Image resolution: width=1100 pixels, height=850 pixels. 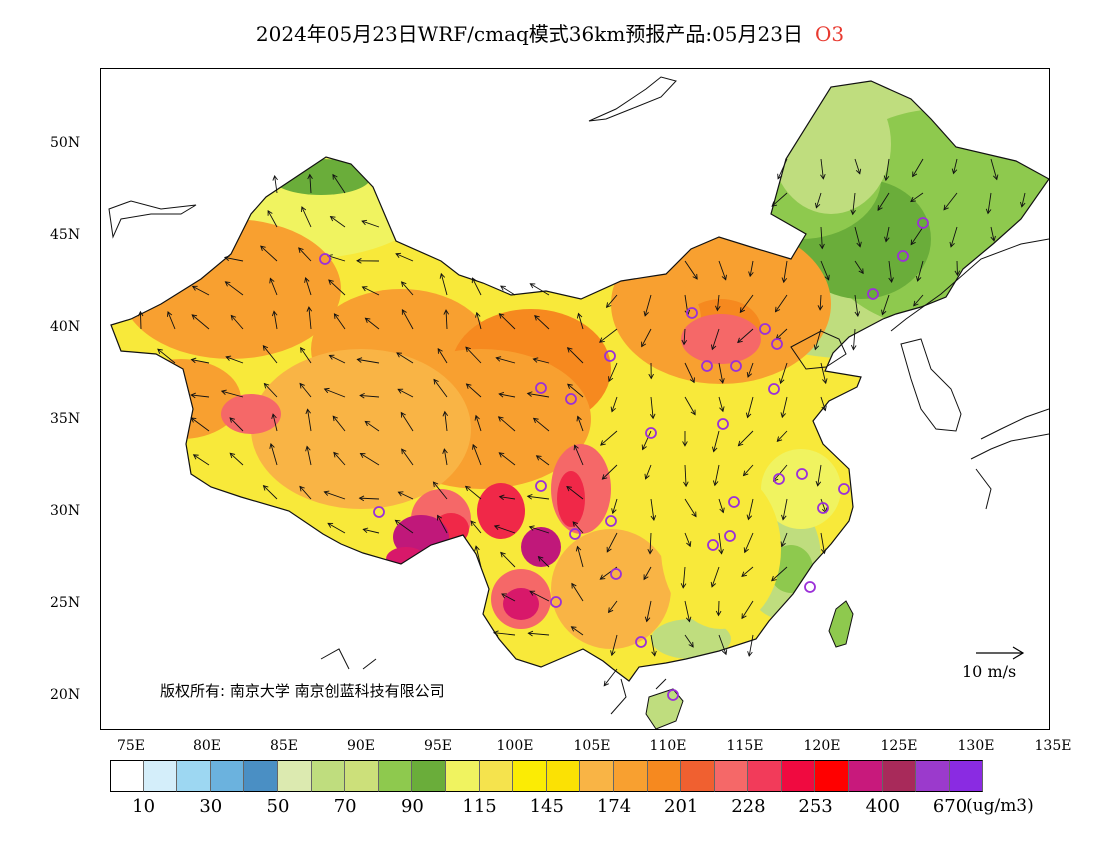 What do you see at coordinates (571, 399) in the screenshot?
I see `city-marker-lanzhou` at bounding box center [571, 399].